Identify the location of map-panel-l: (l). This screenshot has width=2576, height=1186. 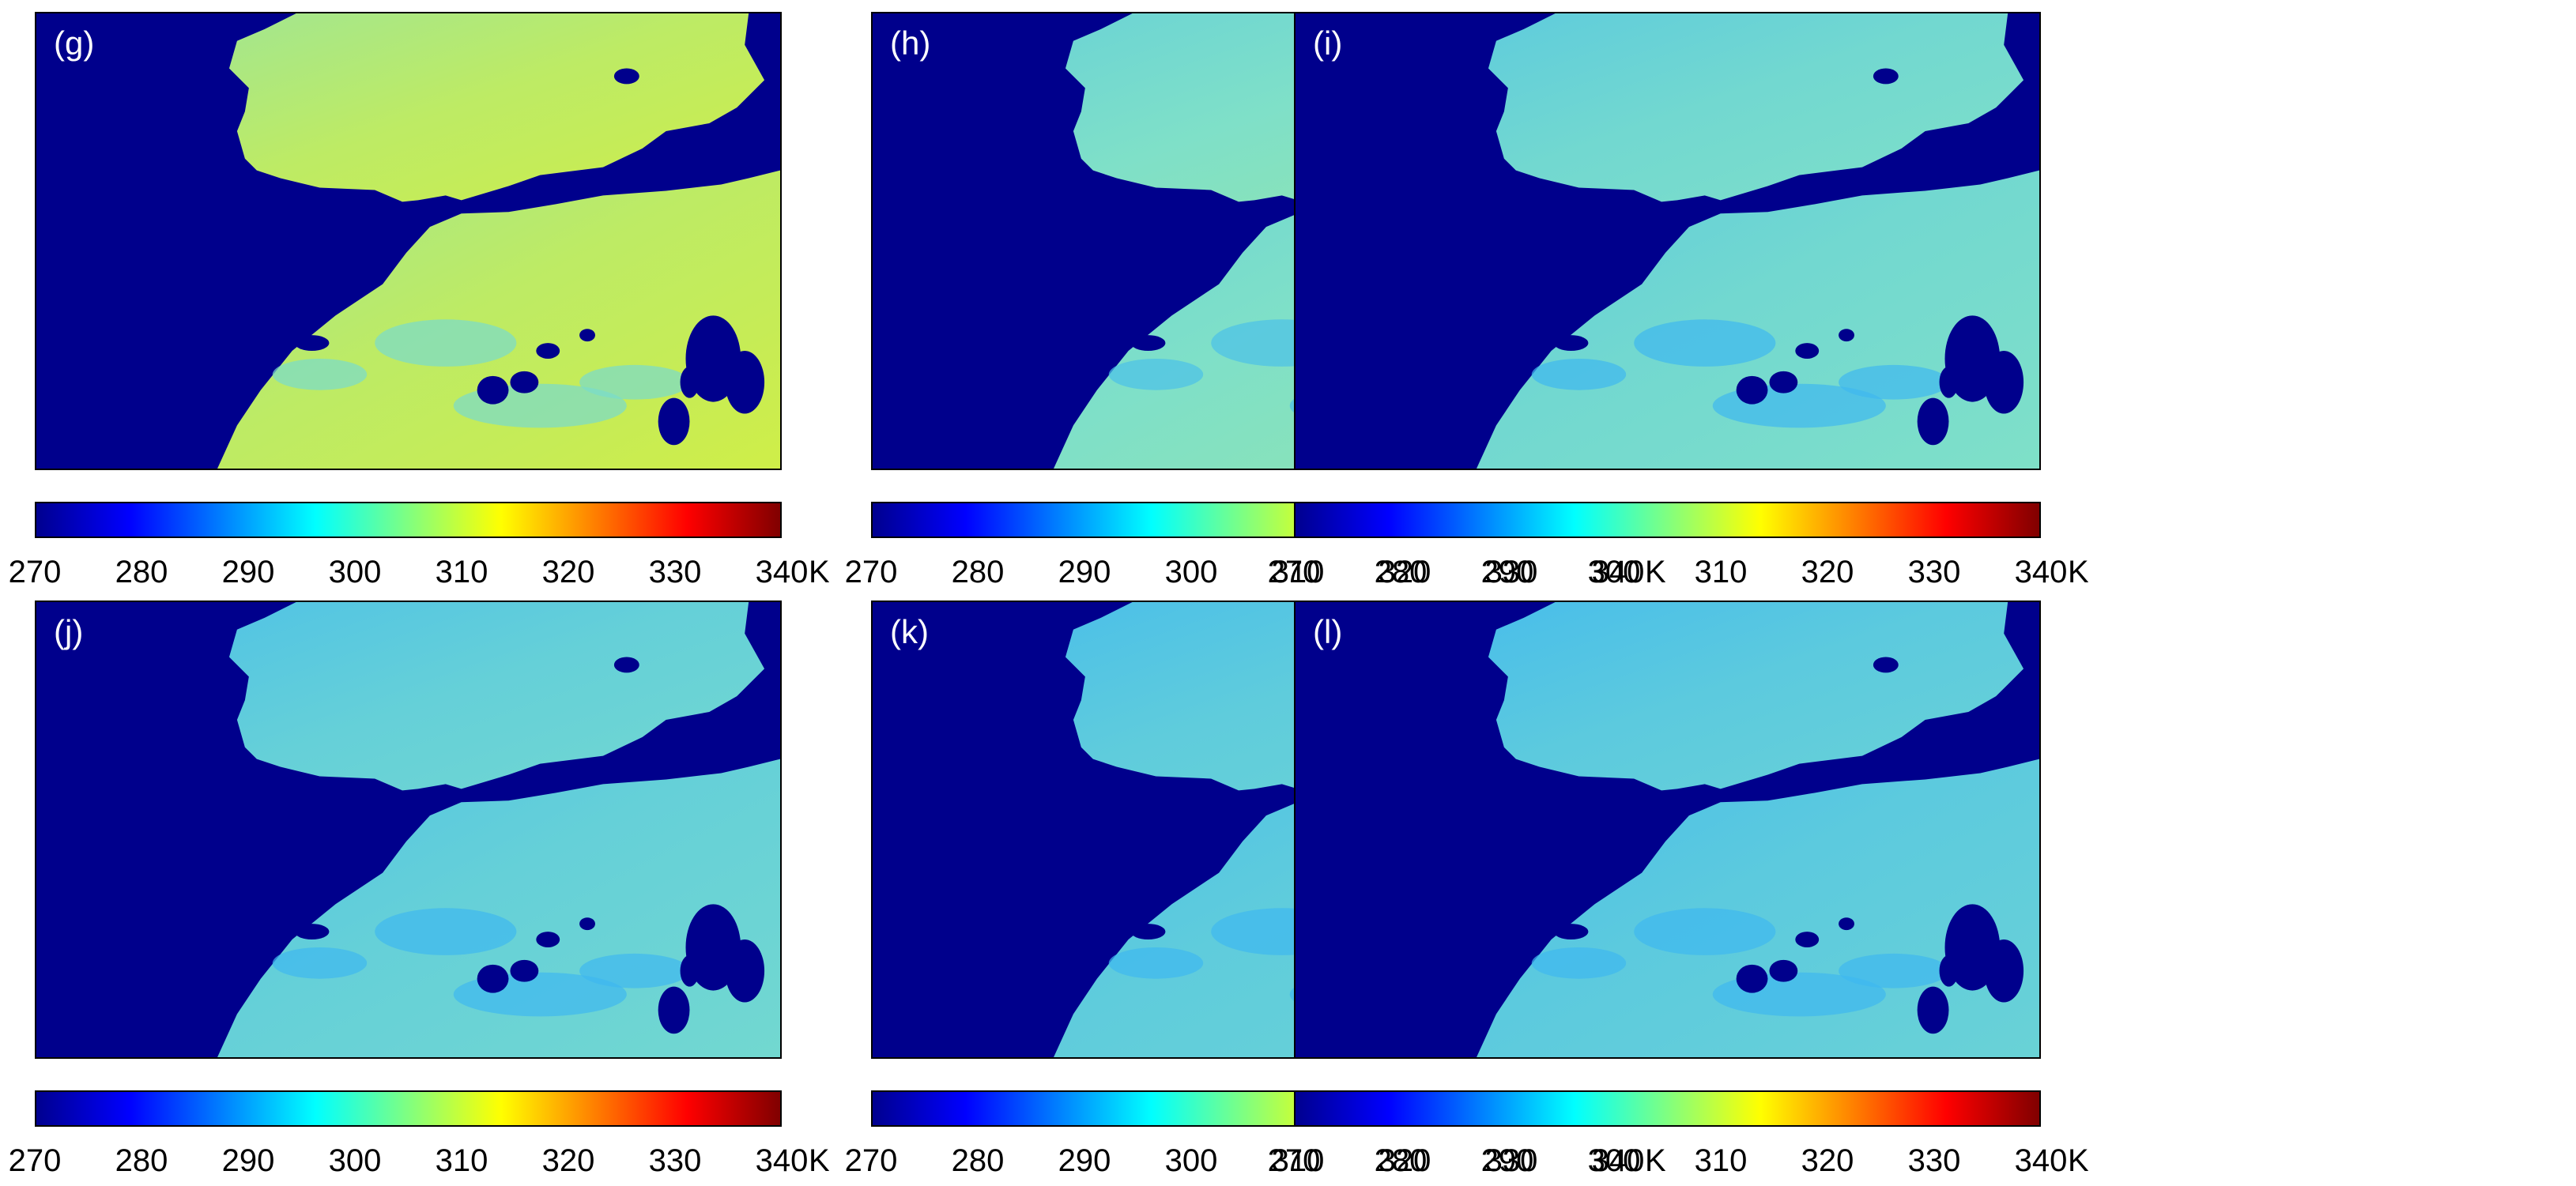
(1667, 830).